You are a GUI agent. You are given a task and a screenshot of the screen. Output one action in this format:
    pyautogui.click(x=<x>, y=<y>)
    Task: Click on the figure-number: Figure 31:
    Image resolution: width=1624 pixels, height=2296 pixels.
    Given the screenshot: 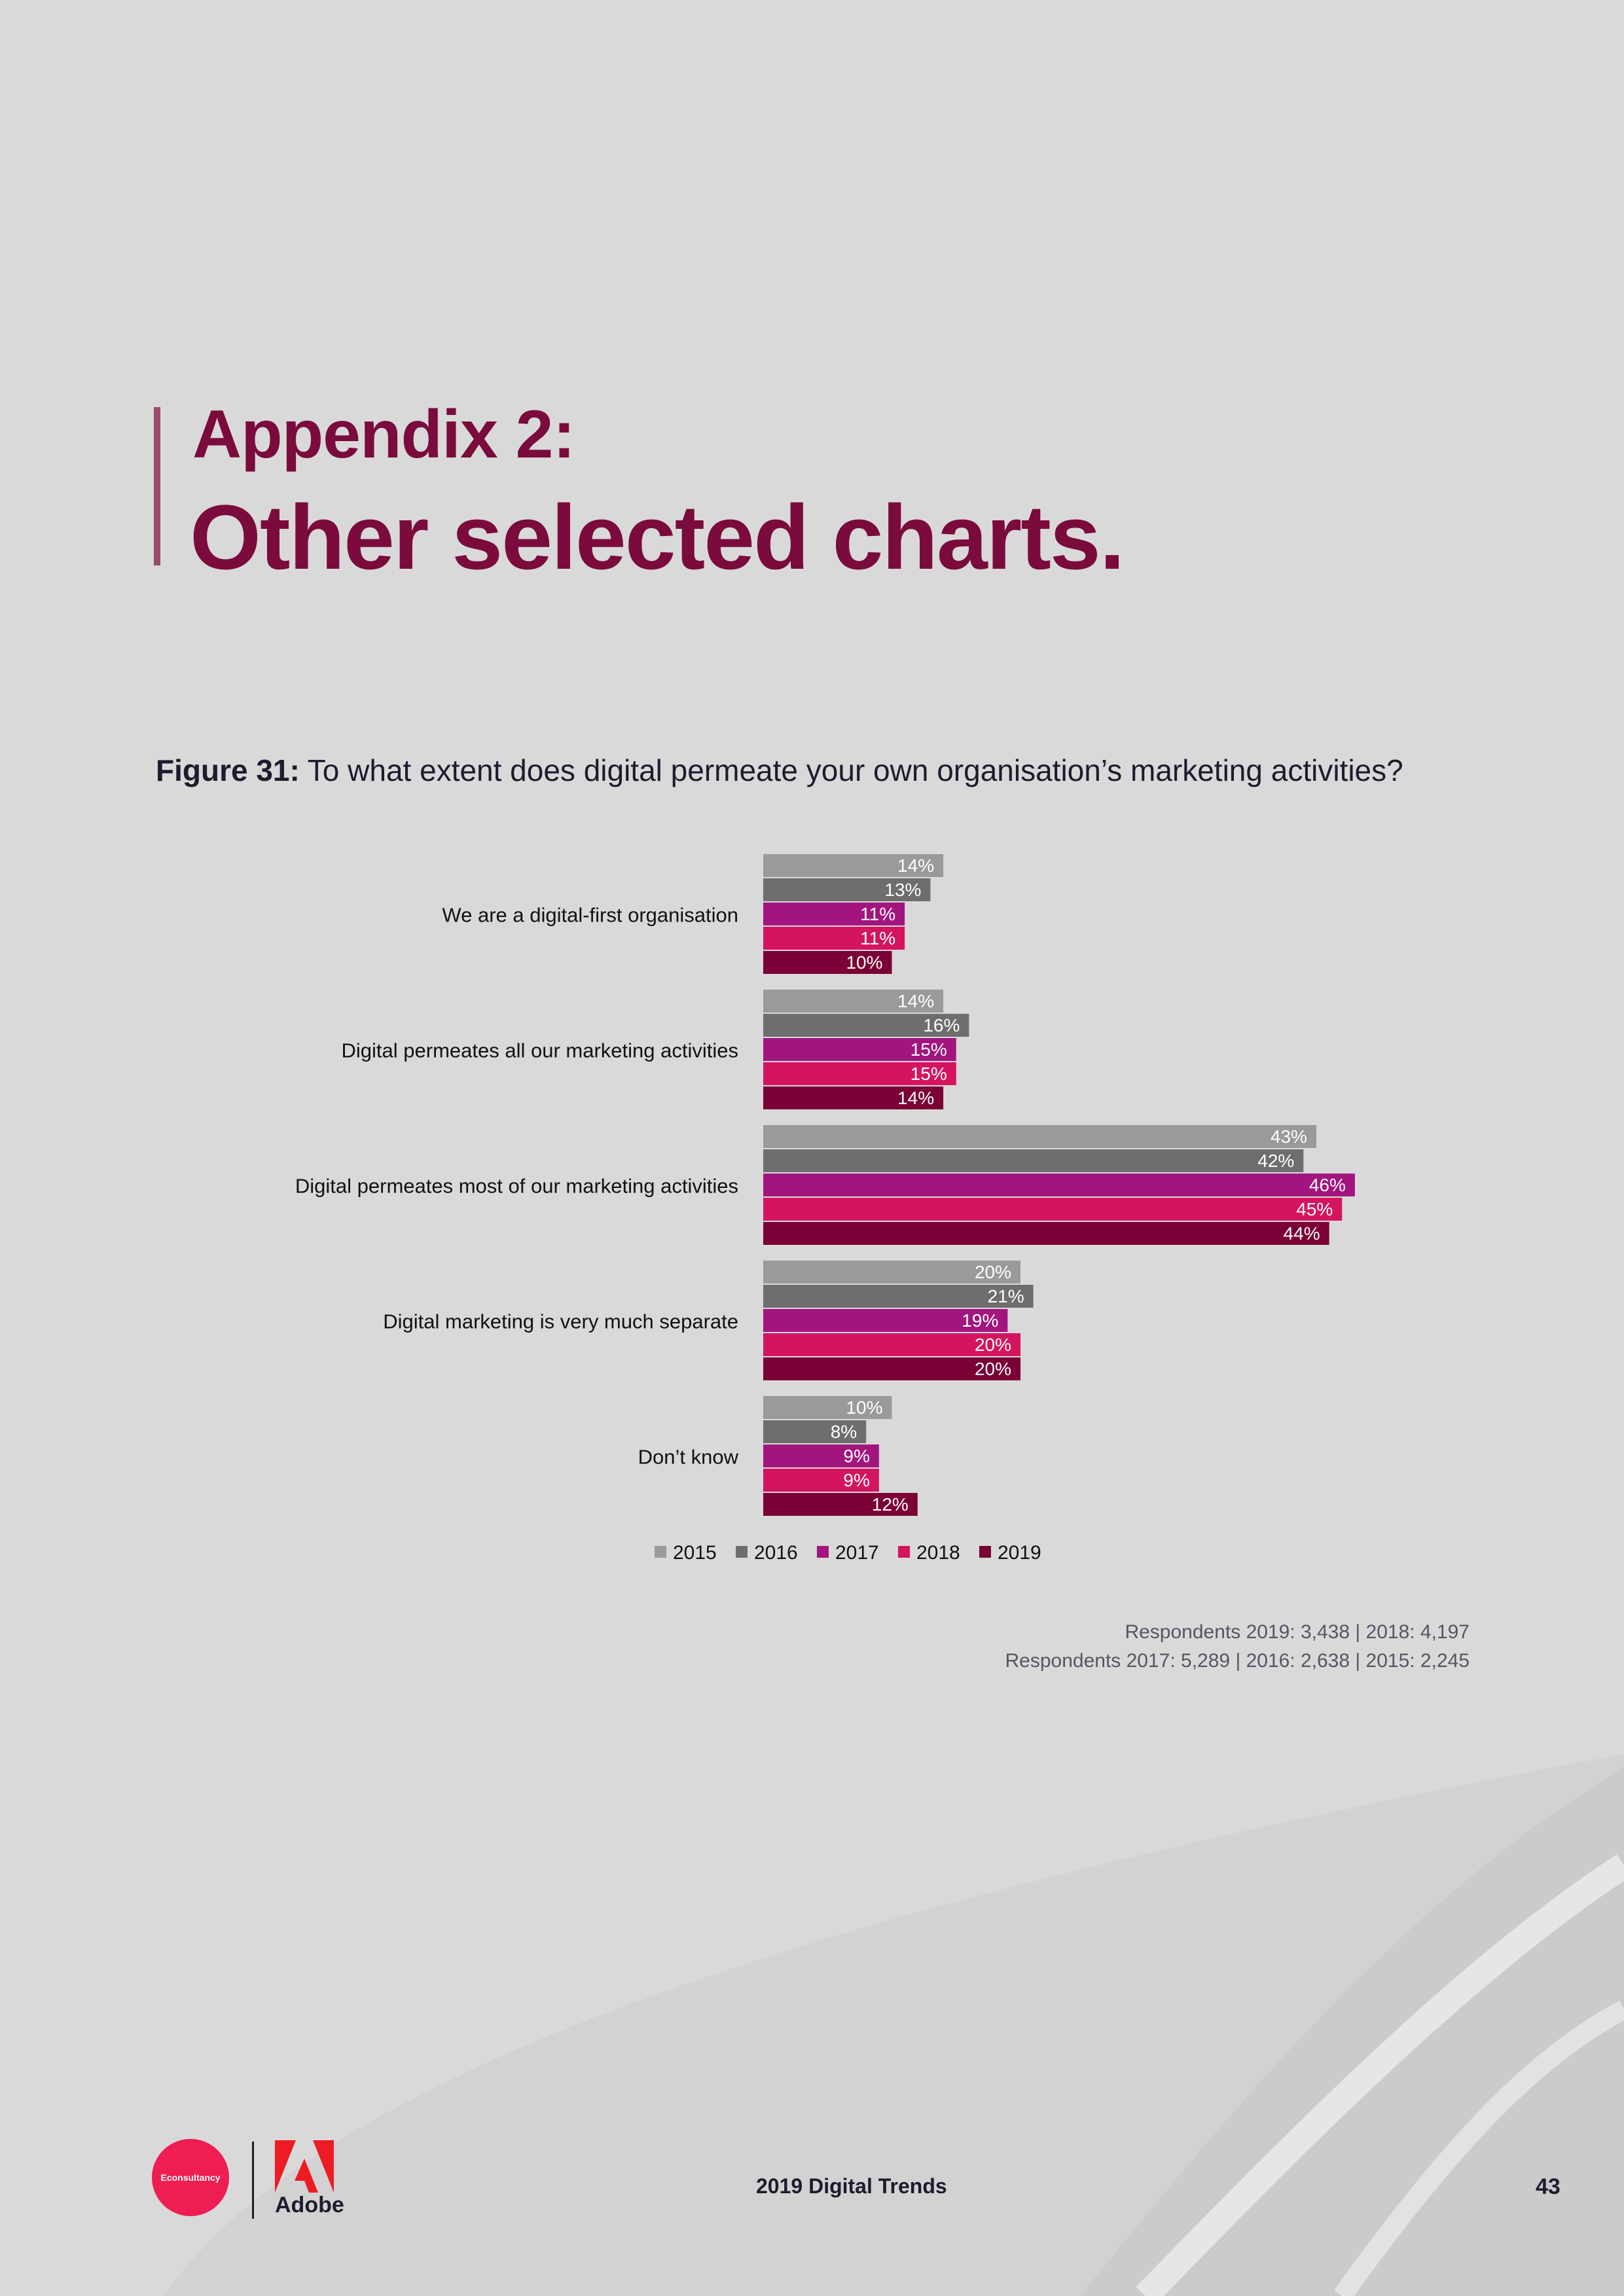 What is the action you would take?
    pyautogui.click(x=228, y=770)
    